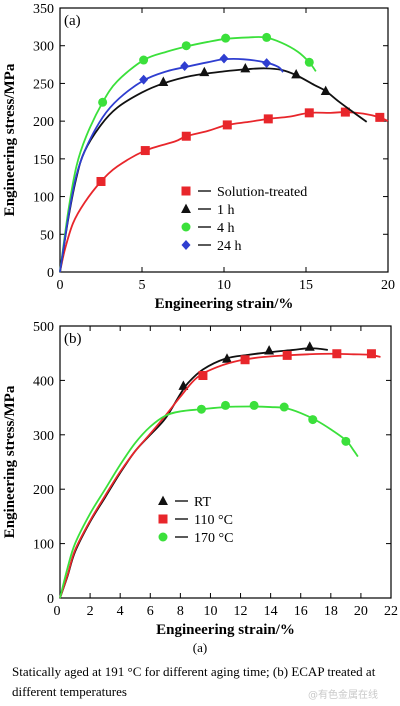 The image size is (400, 706). What do you see at coordinates (200, 647) in the screenshot?
I see `subcaption: (a)` at bounding box center [200, 647].